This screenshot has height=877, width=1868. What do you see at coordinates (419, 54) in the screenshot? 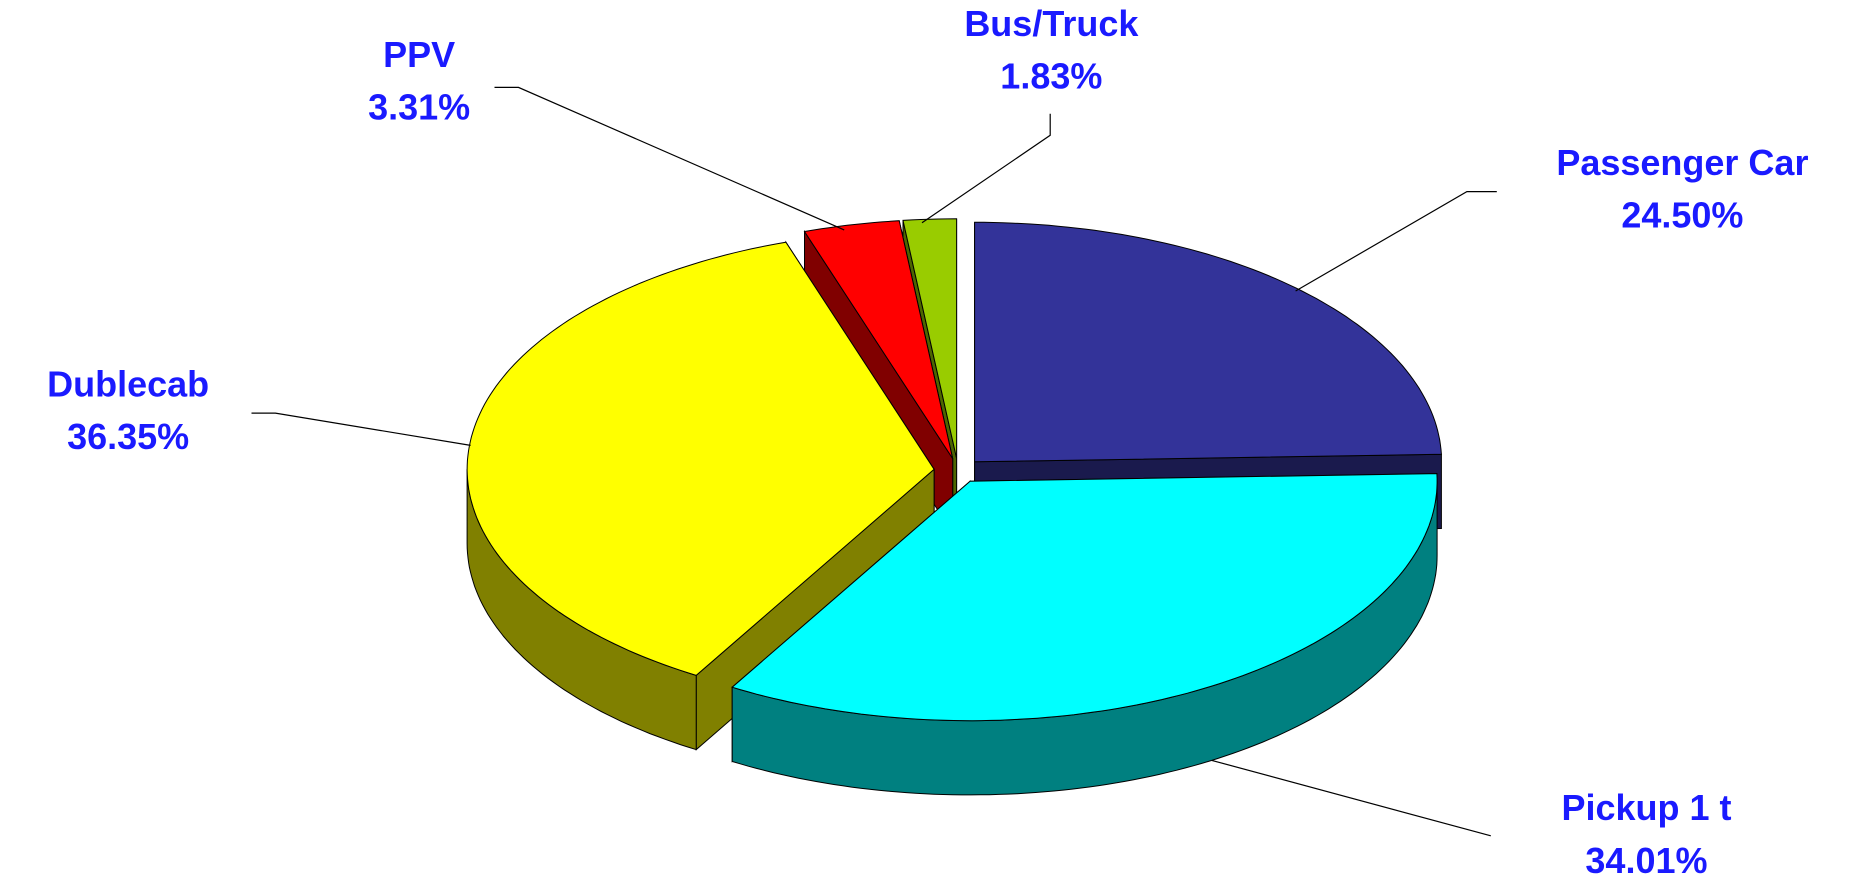
I see `slice-label: PPV` at bounding box center [419, 54].